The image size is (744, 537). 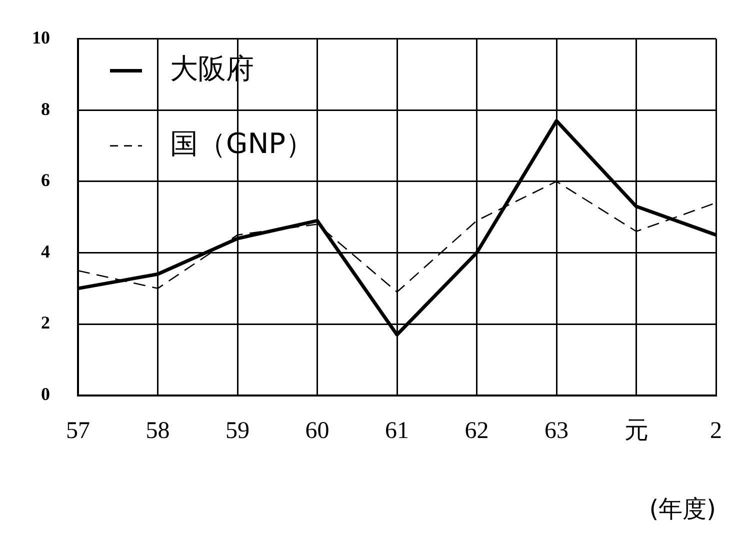 What do you see at coordinates (41, 37) in the screenshot?
I see `y-tick-label: 10` at bounding box center [41, 37].